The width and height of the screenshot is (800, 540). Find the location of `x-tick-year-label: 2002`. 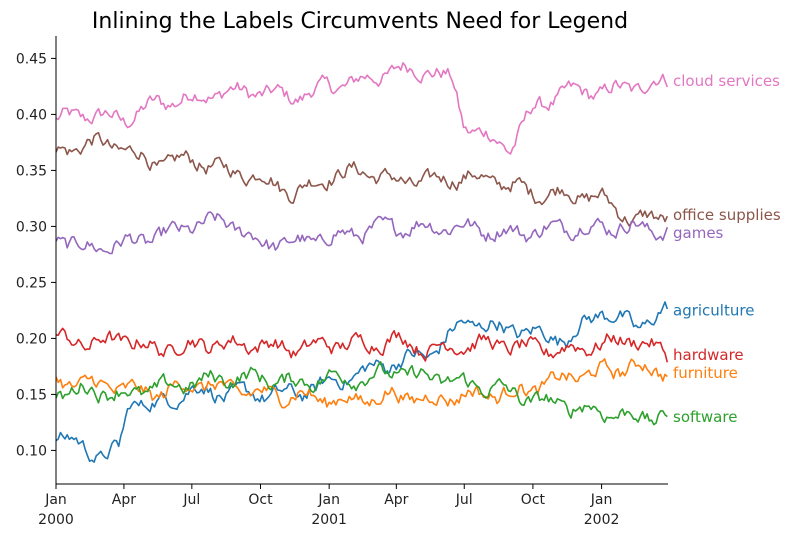

x-tick-year-label: 2002 is located at coordinates (602, 520).